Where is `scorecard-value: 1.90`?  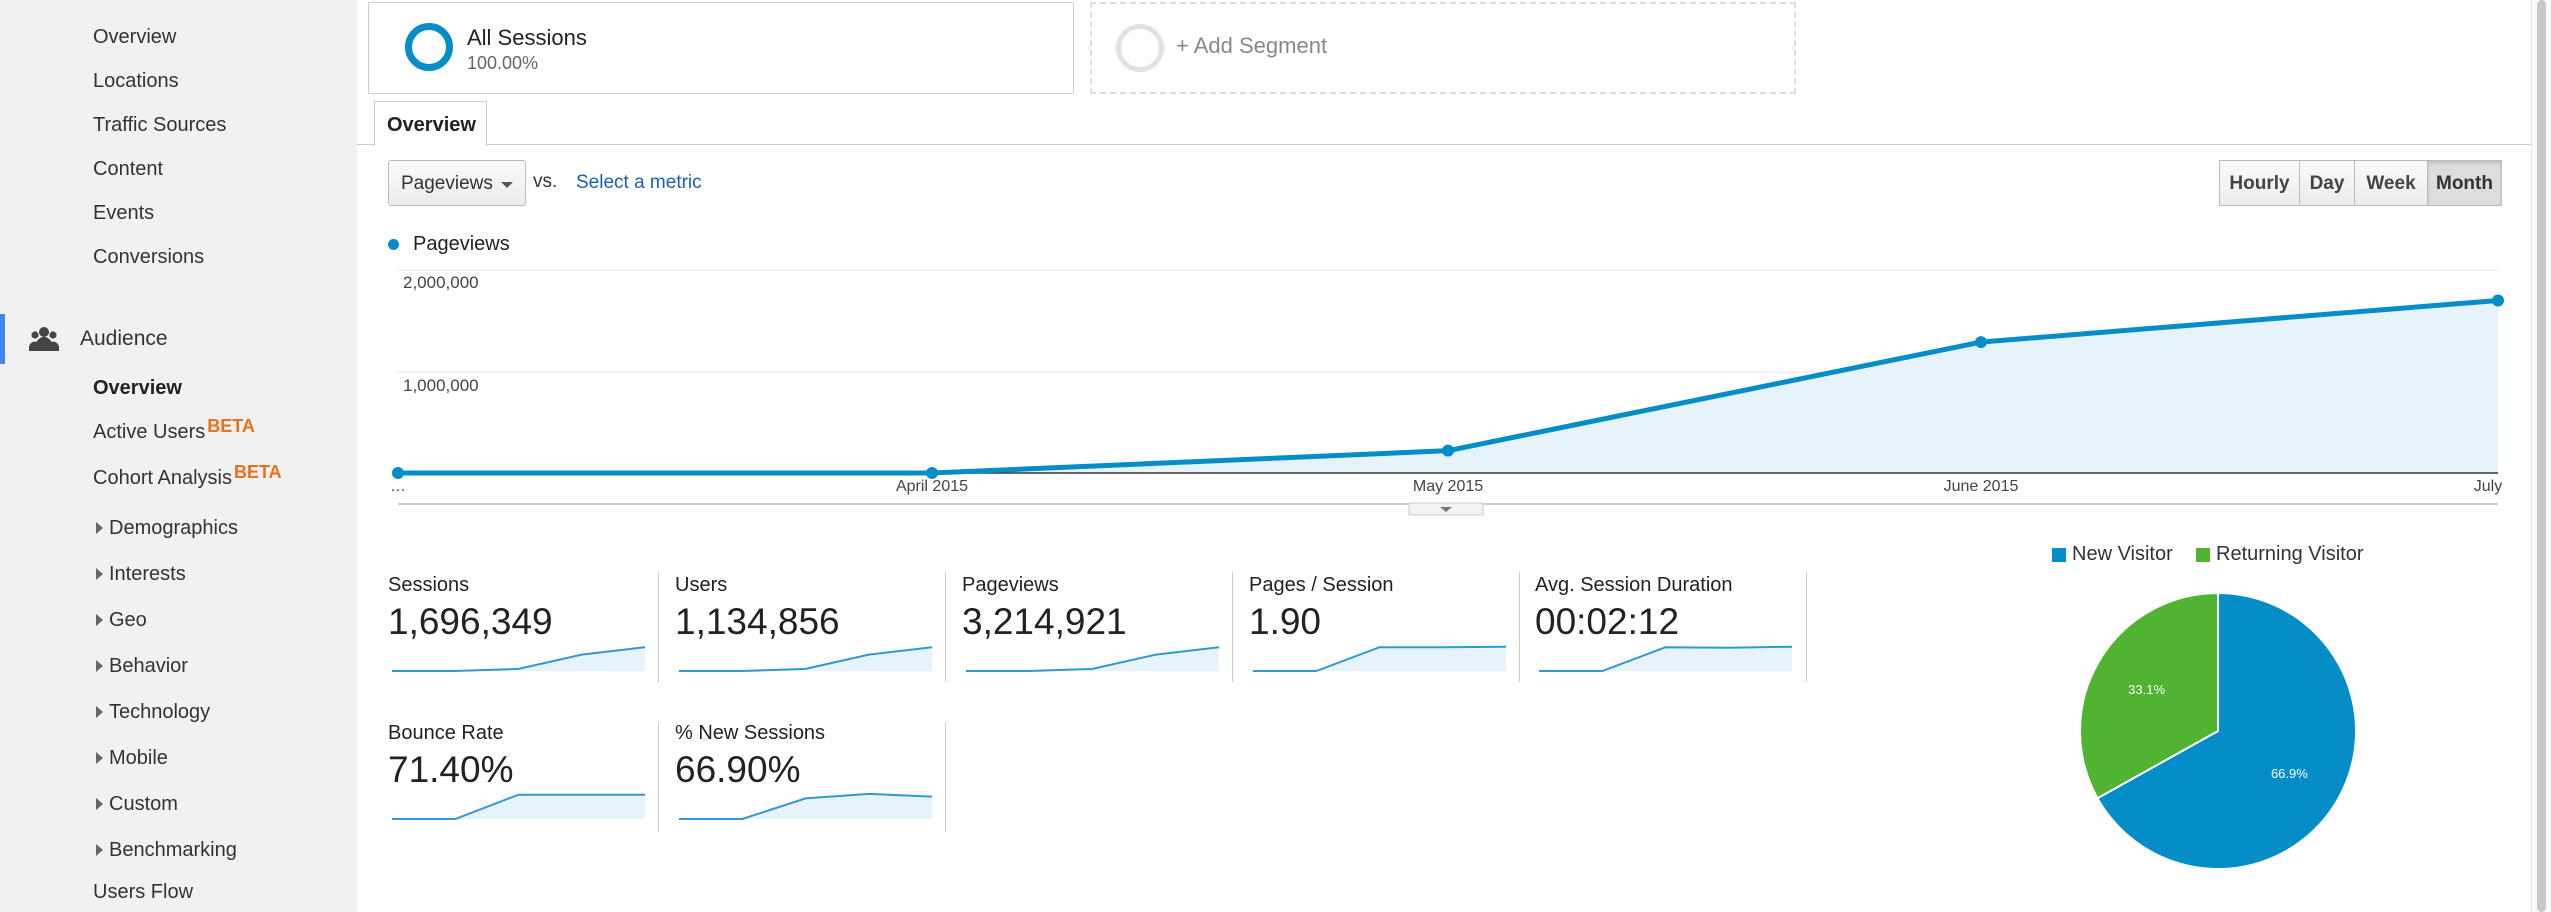 scorecard-value: 1.90 is located at coordinates (1285, 621).